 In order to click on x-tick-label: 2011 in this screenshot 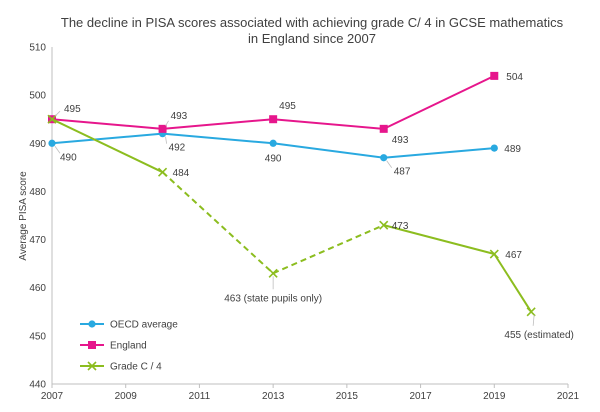, I will do `click(200, 396)`.